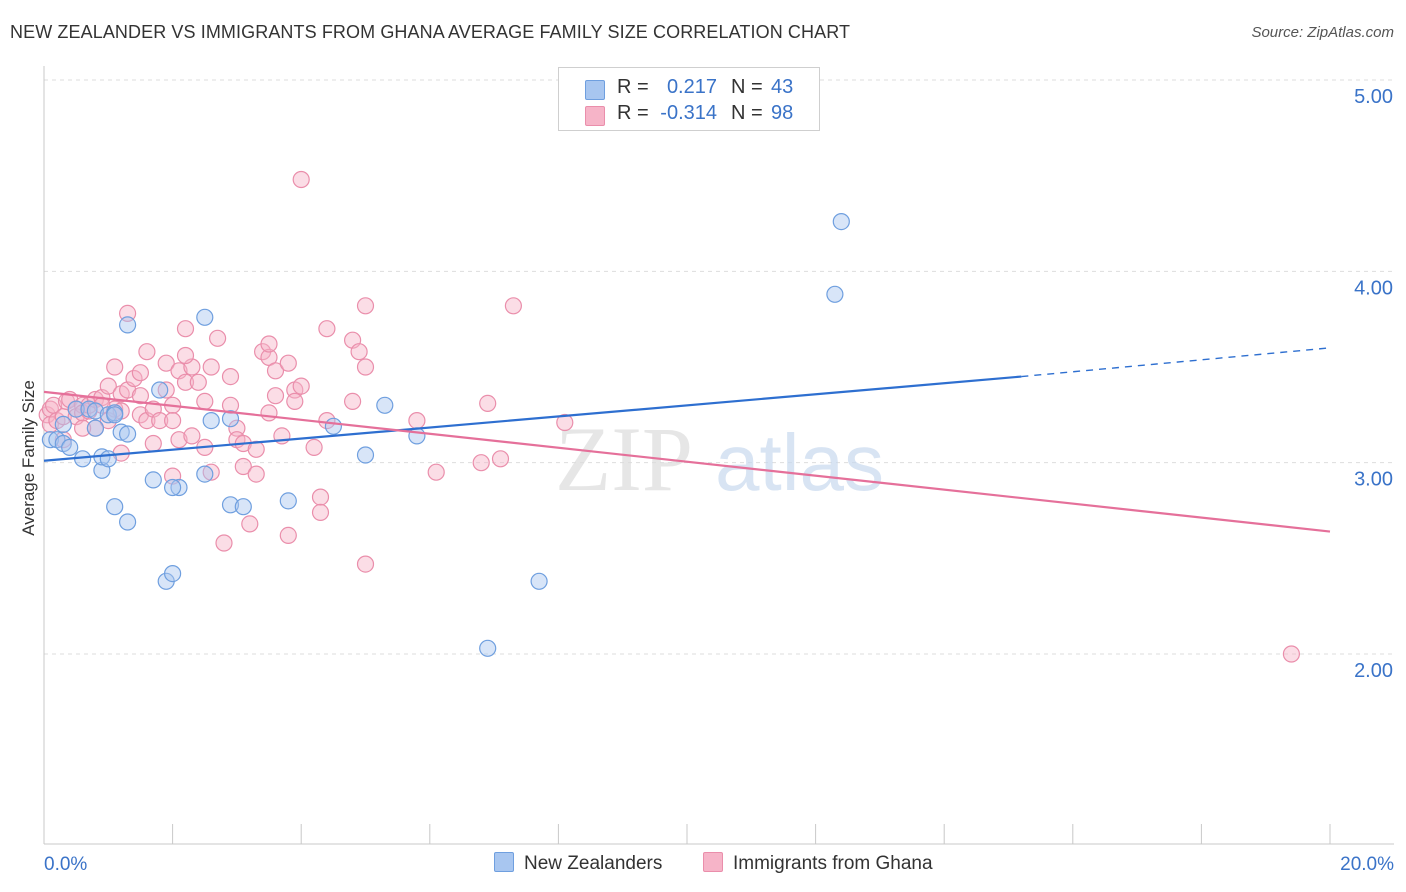 The height and width of the screenshot is (892, 1406). Describe the element at coordinates (1373, 288) in the screenshot. I see `y-tick-label: 4.00` at that location.